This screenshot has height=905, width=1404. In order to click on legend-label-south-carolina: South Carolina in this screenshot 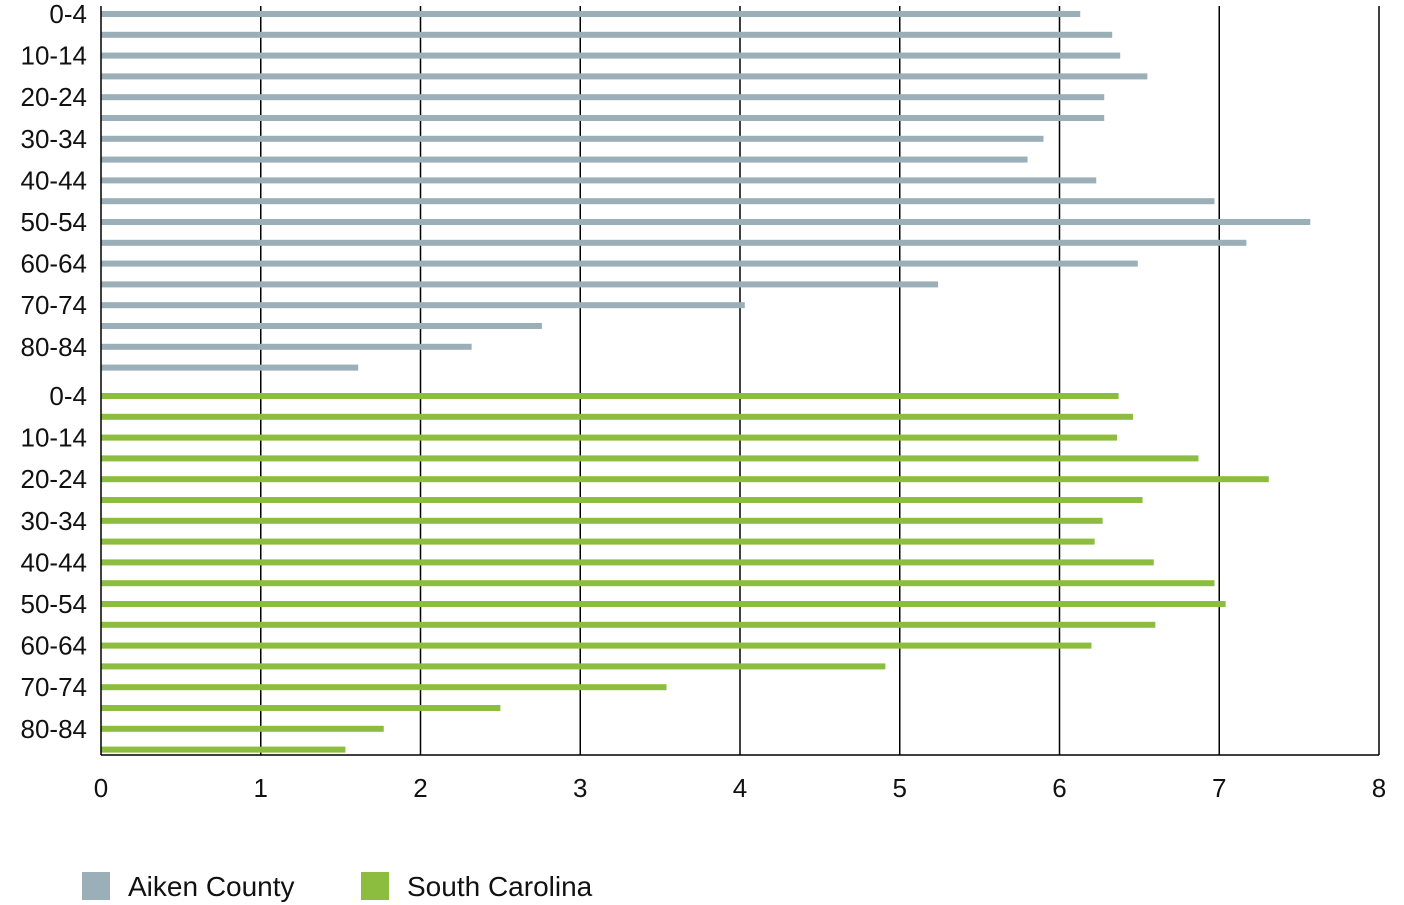, I will do `click(500, 886)`.